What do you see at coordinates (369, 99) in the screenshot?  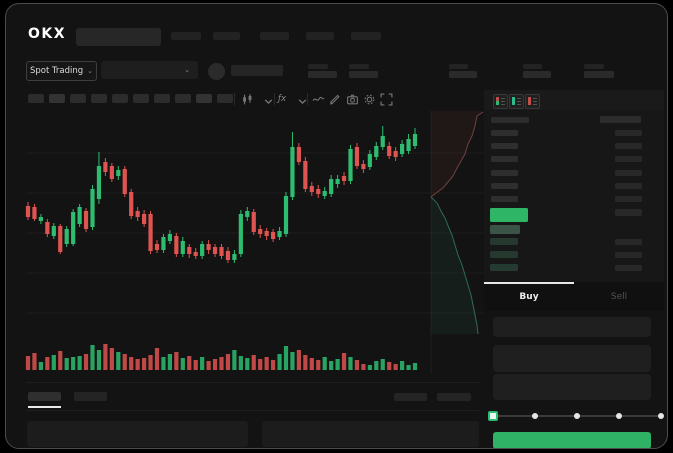 I see `settings-gear-icon` at bounding box center [369, 99].